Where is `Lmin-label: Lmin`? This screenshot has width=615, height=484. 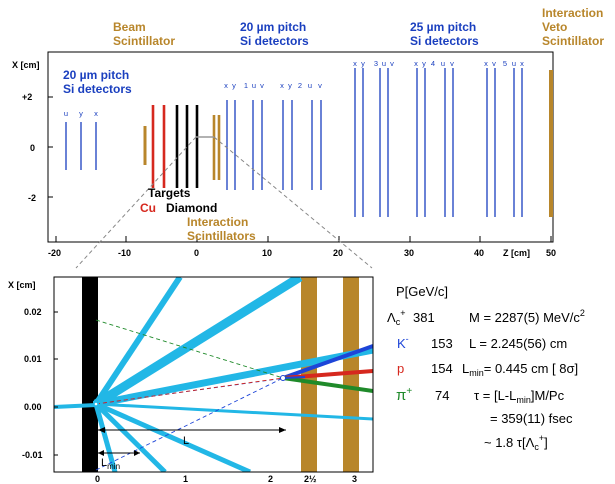
Lmin-label: Lmin is located at coordinates (110, 464).